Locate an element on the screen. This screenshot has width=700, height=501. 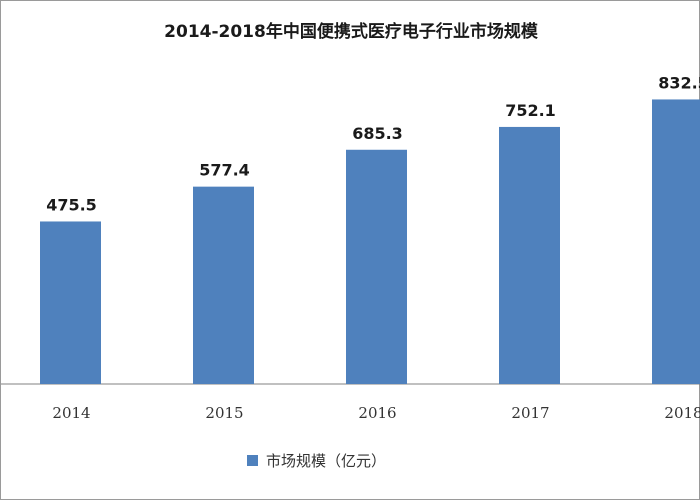
legend-swatch is located at coordinates (252, 460).